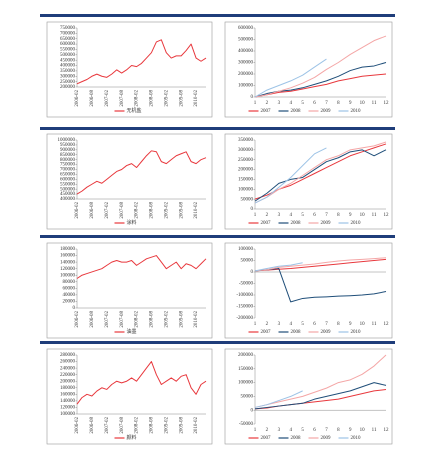 This screenshot has height=450, width=433. I want to click on y-tick-label: -100000, so click(244, 295).